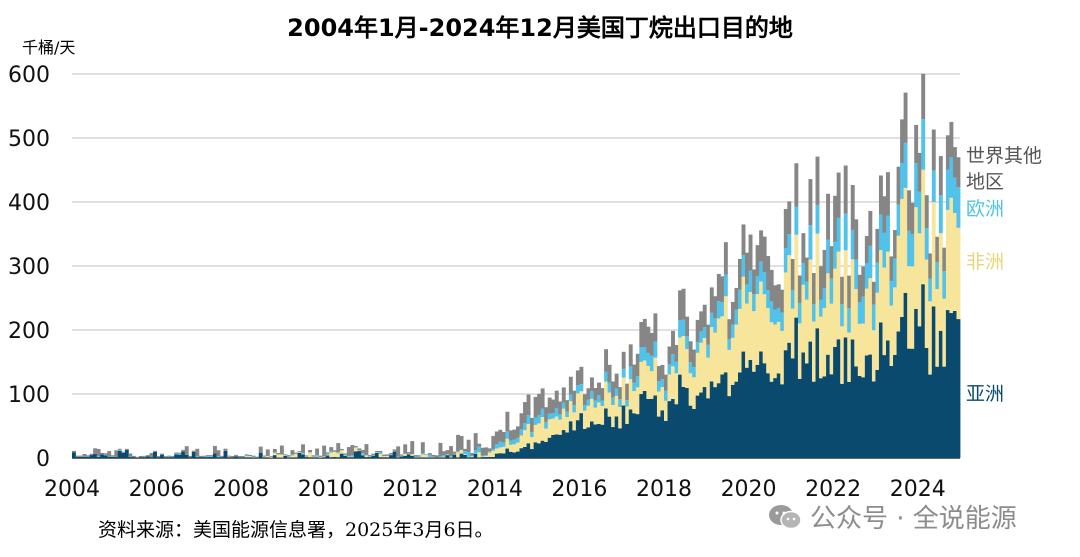 This screenshot has height=557, width=1080. What do you see at coordinates (985, 262) in the screenshot?
I see `legend-label-africa: 非洲` at bounding box center [985, 262].